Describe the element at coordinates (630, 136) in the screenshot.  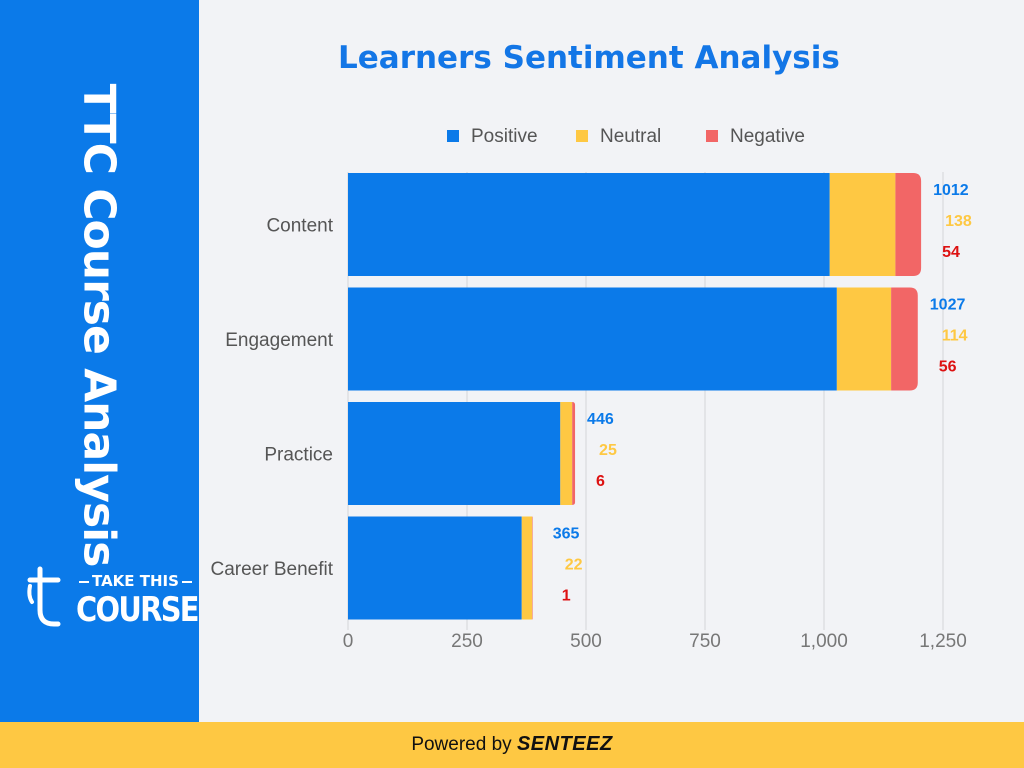
I see `legend-label-neutral: Neutral` at that location.